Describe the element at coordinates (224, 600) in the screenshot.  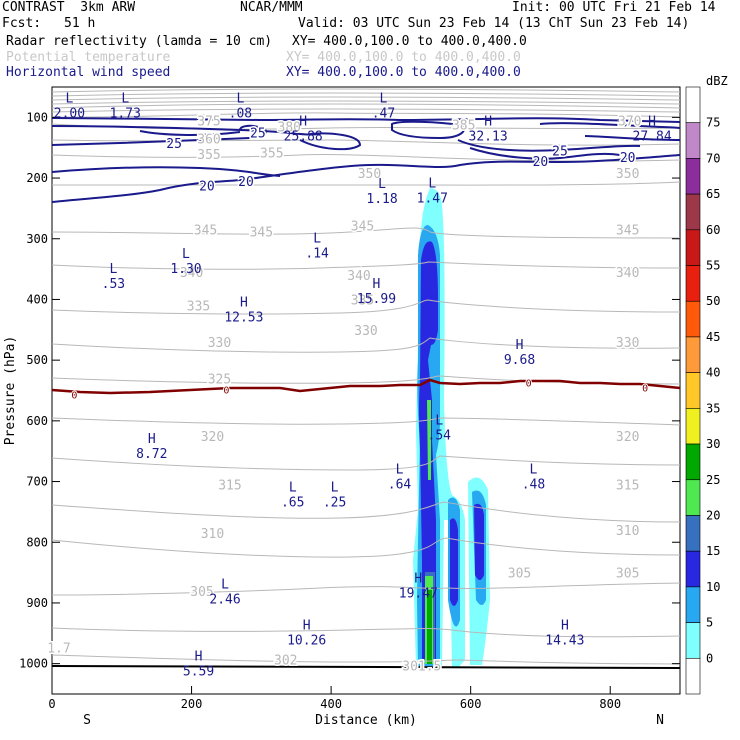
I see `extremum-value: 2.46` at that location.